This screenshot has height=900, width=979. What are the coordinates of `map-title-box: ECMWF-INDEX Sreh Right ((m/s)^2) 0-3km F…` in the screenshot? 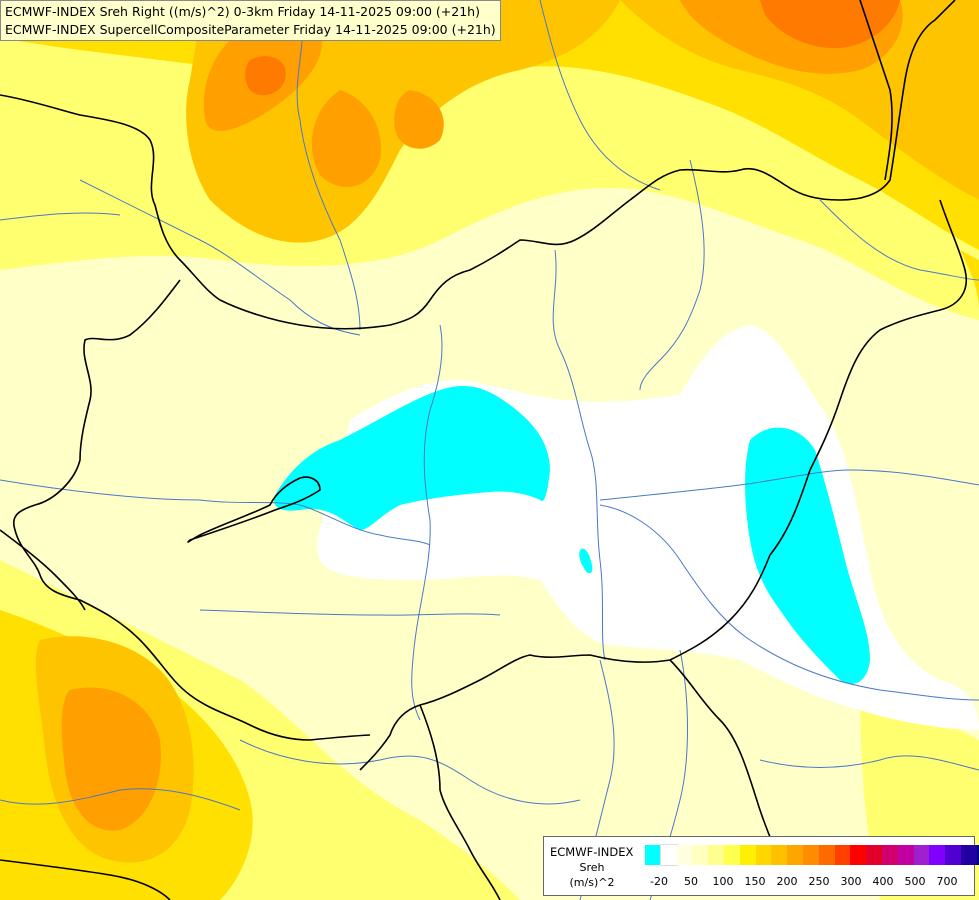 It's located at (250, 20).